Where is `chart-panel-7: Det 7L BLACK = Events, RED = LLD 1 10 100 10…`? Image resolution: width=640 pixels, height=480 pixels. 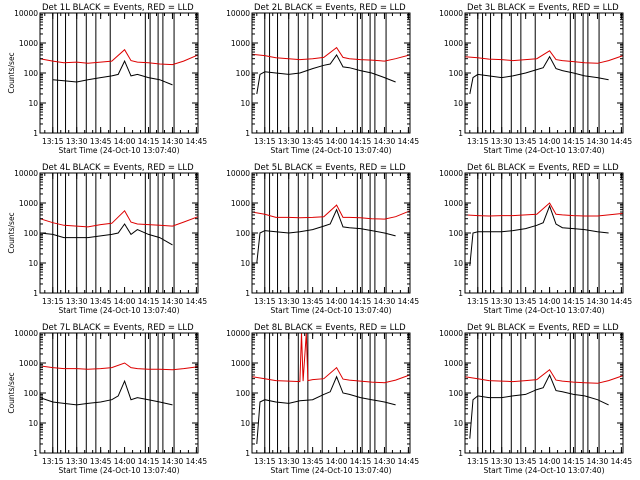 chart-panel-7: Det 7L BLACK = Events, RED = LLD 1 10 100 10… is located at coordinates (107, 399).